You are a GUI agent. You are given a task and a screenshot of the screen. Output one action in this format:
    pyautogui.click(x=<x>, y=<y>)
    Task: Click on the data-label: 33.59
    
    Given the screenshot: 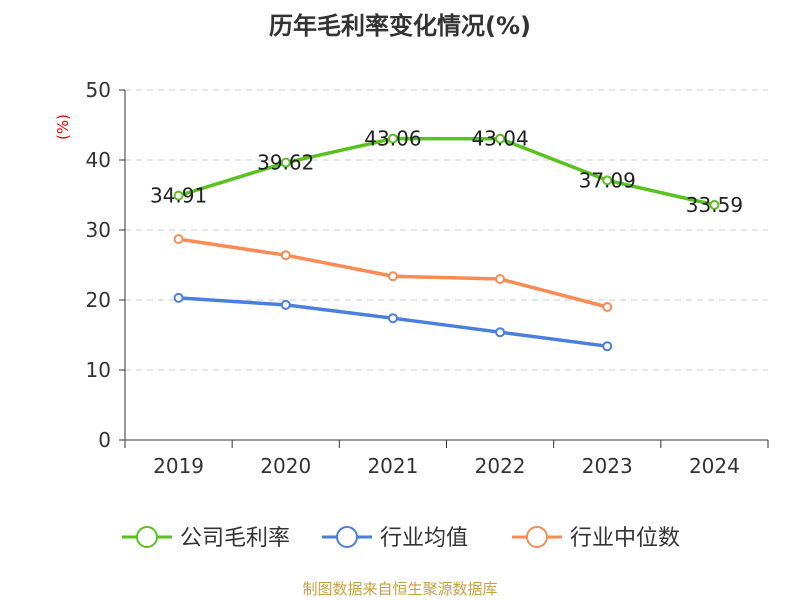 What is the action you would take?
    pyautogui.click(x=714, y=205)
    